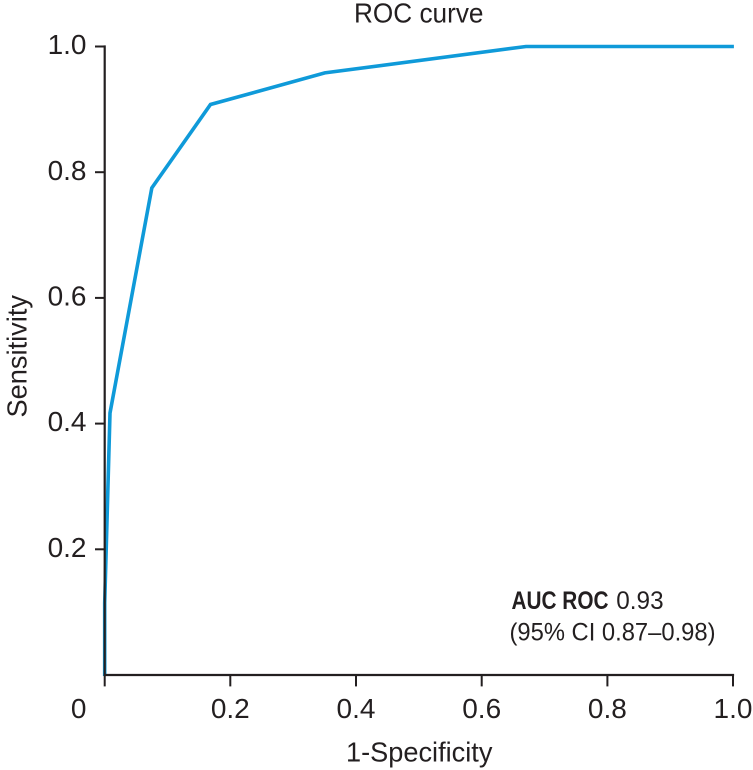 This screenshot has width=753, height=770. I want to click on svg-text: (95% CI 0.87–0.98), so click(613, 633).